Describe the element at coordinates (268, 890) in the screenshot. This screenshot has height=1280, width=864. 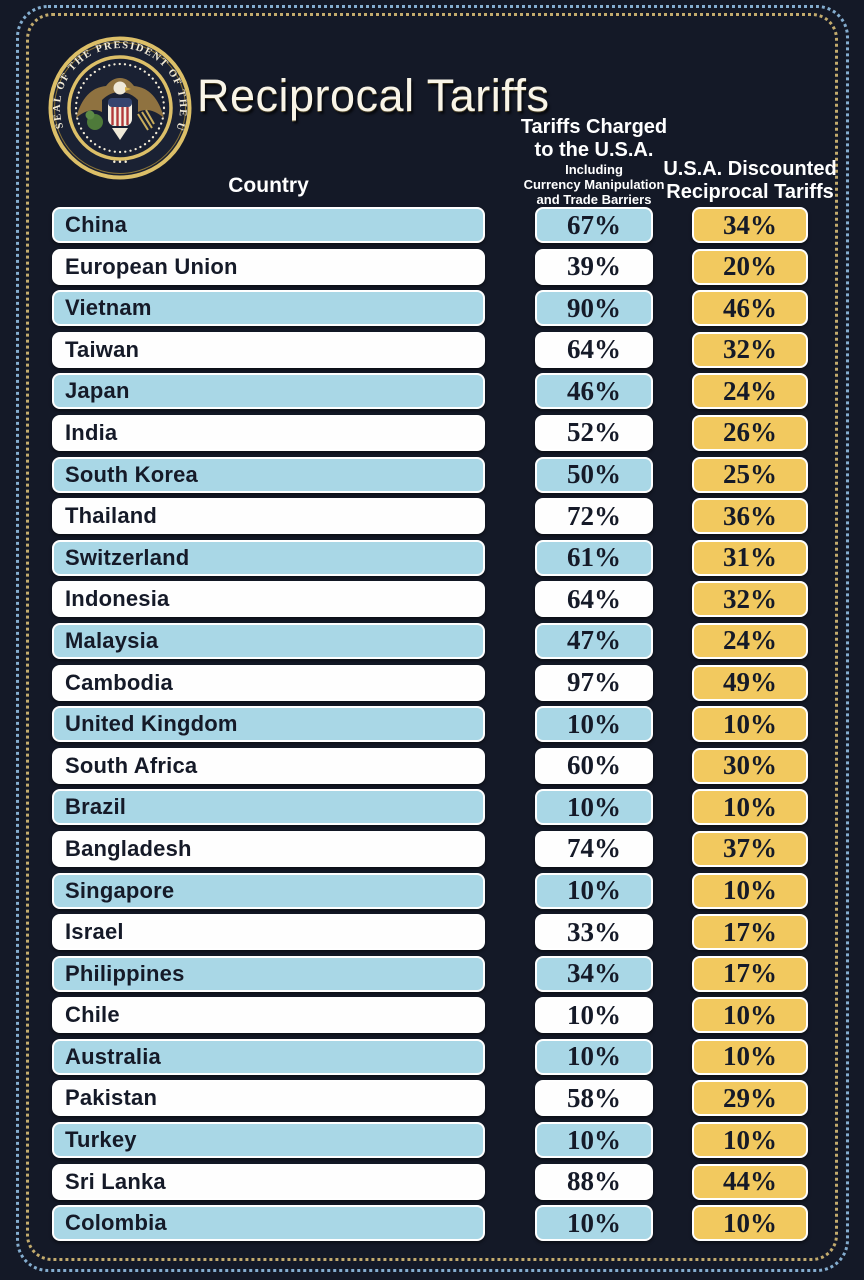
I see `country-cell: Singapore` at that location.